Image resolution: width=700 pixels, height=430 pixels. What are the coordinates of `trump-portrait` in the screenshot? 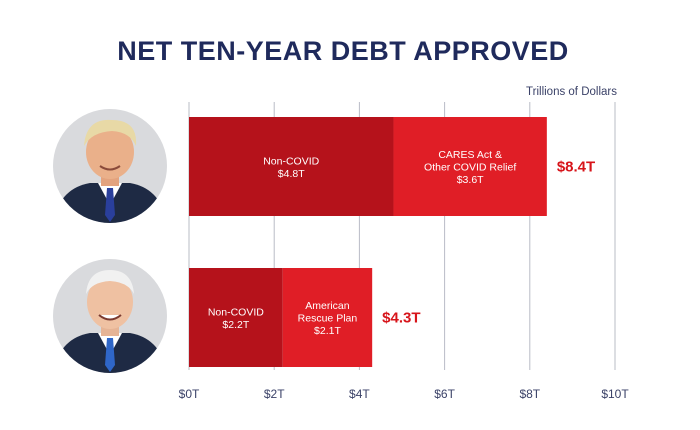 It's located at (110, 166).